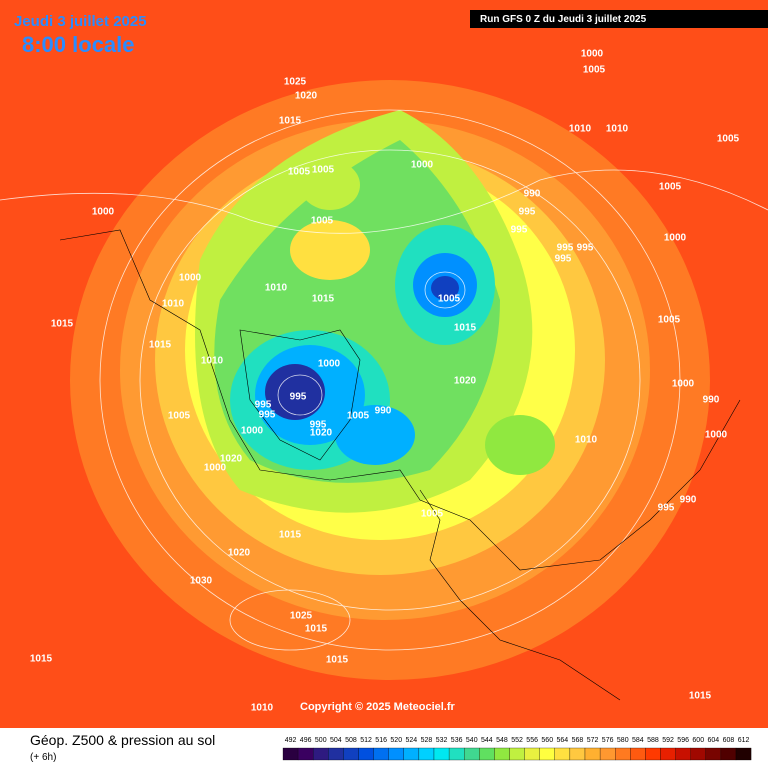 The width and height of the screenshot is (768, 768). I want to click on scale-label: 544, so click(487, 740).